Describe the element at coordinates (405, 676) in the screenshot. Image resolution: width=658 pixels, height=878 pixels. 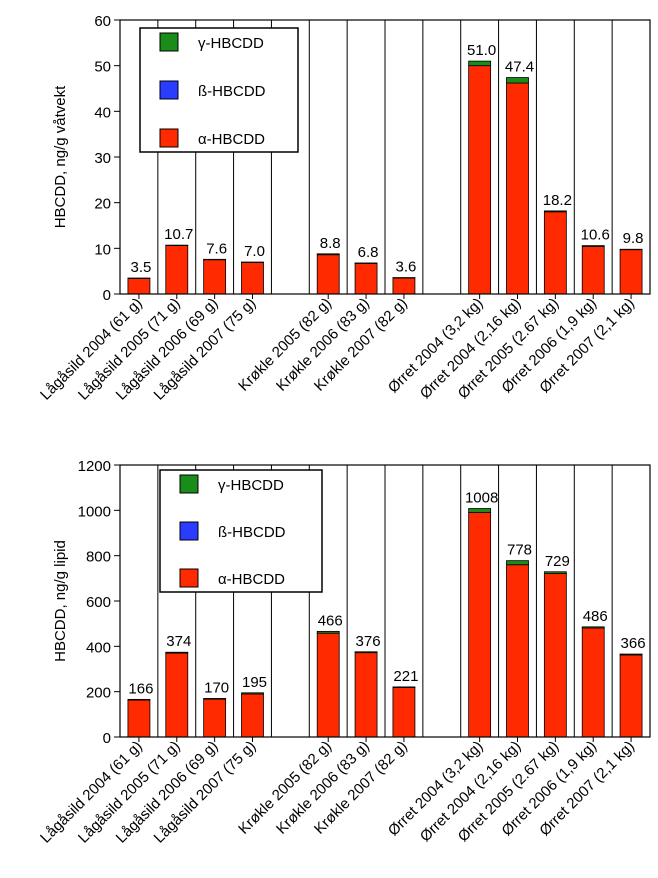
I see `total-label: 221` at that location.